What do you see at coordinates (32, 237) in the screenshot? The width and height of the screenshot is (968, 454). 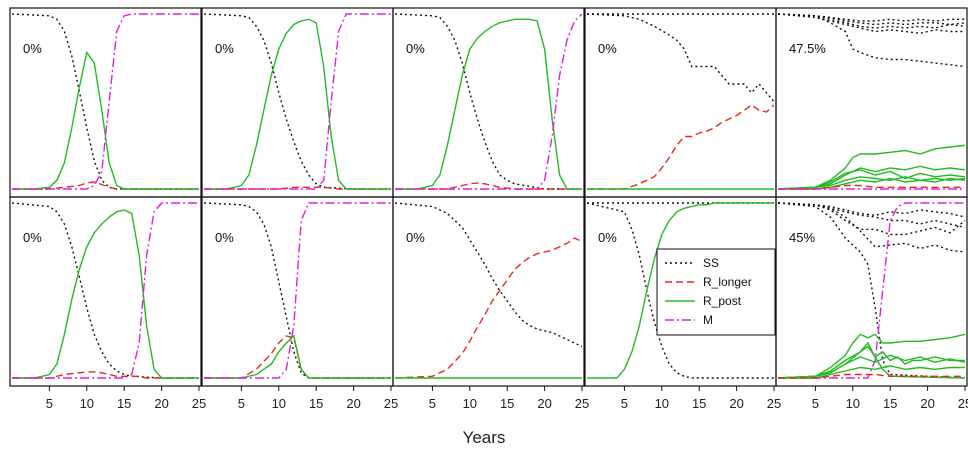 I see `panel-annotation-row2-col1: 0%` at bounding box center [32, 237].